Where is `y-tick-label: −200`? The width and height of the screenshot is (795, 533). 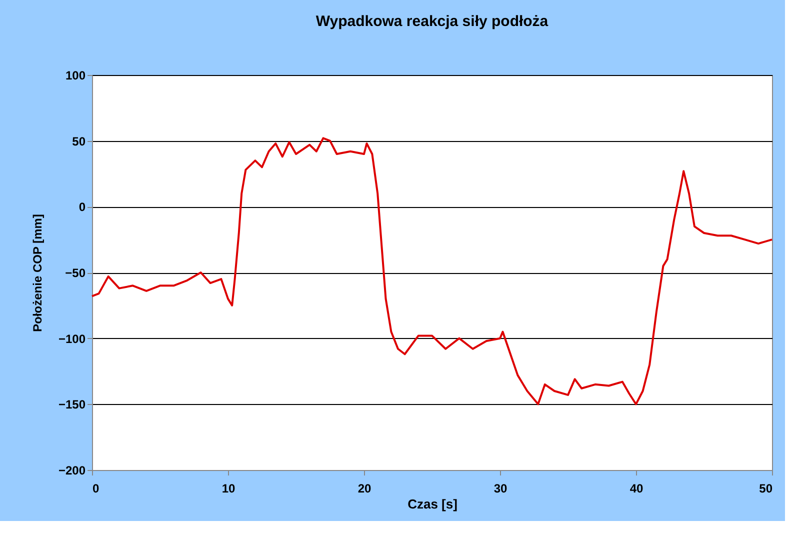
y-tick-label: −200 is located at coordinates (72, 471).